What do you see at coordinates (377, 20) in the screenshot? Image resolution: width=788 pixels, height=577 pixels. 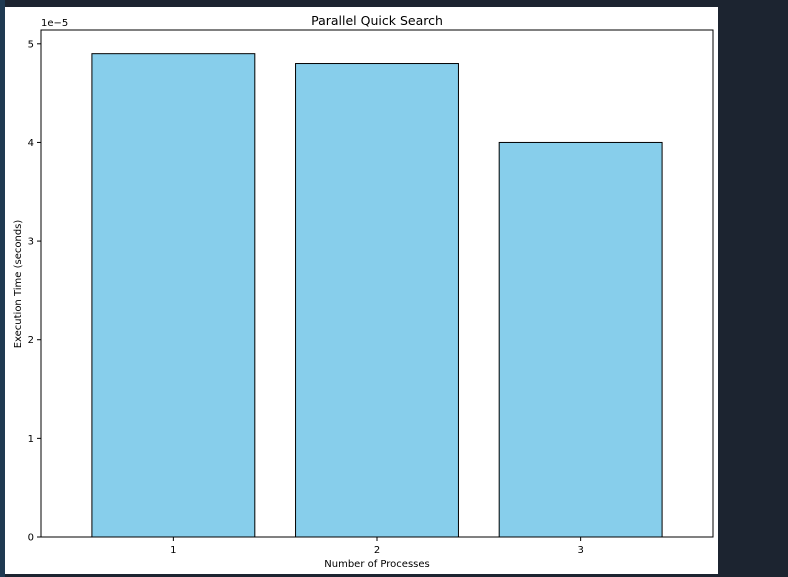 I see `chart-title: Parallel Quick Search` at bounding box center [377, 20].